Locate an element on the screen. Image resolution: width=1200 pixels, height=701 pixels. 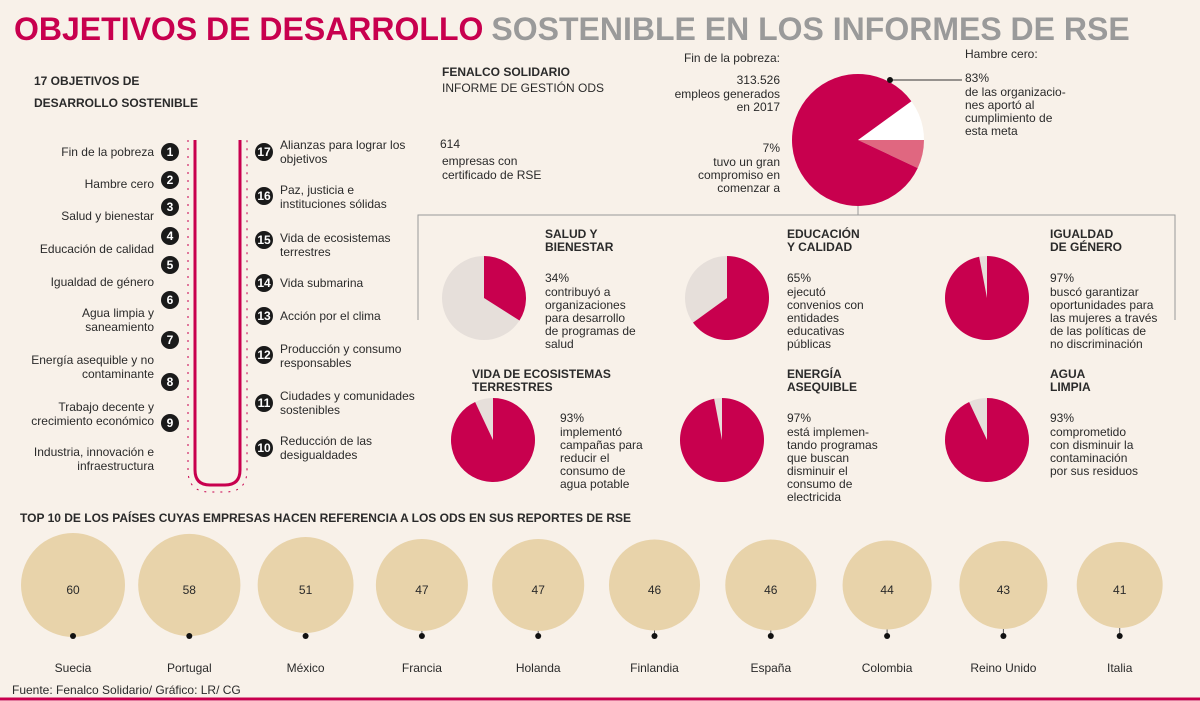
pie-desc: contaminación is located at coordinates (1088, 458).